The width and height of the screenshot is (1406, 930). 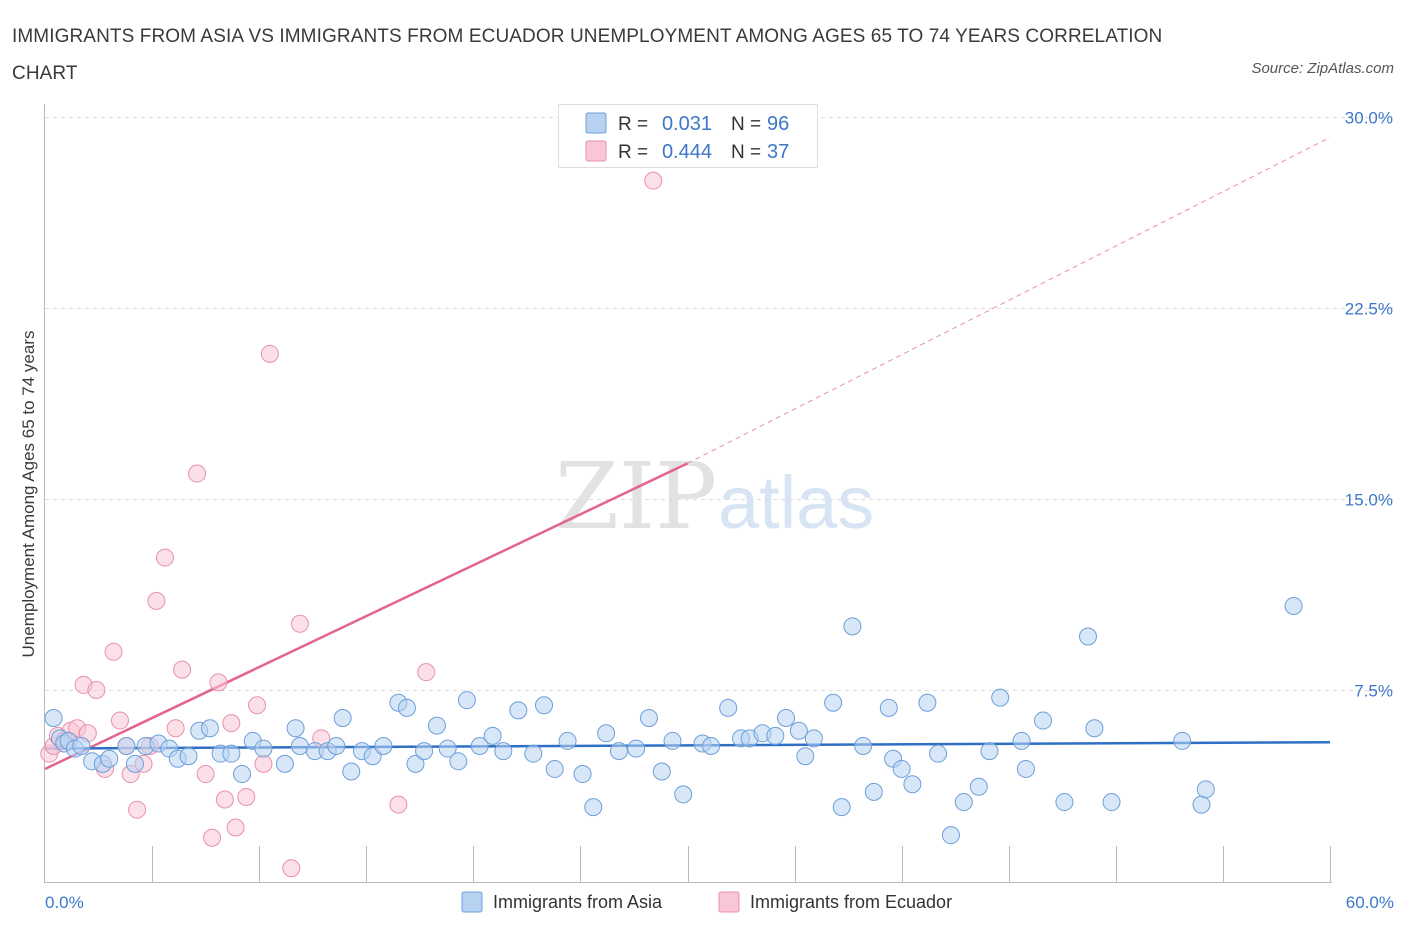 What do you see at coordinates (28, 494) in the screenshot?
I see `y-axis-label: Unemployment Among Ages 65 to 74 years` at bounding box center [28, 494].